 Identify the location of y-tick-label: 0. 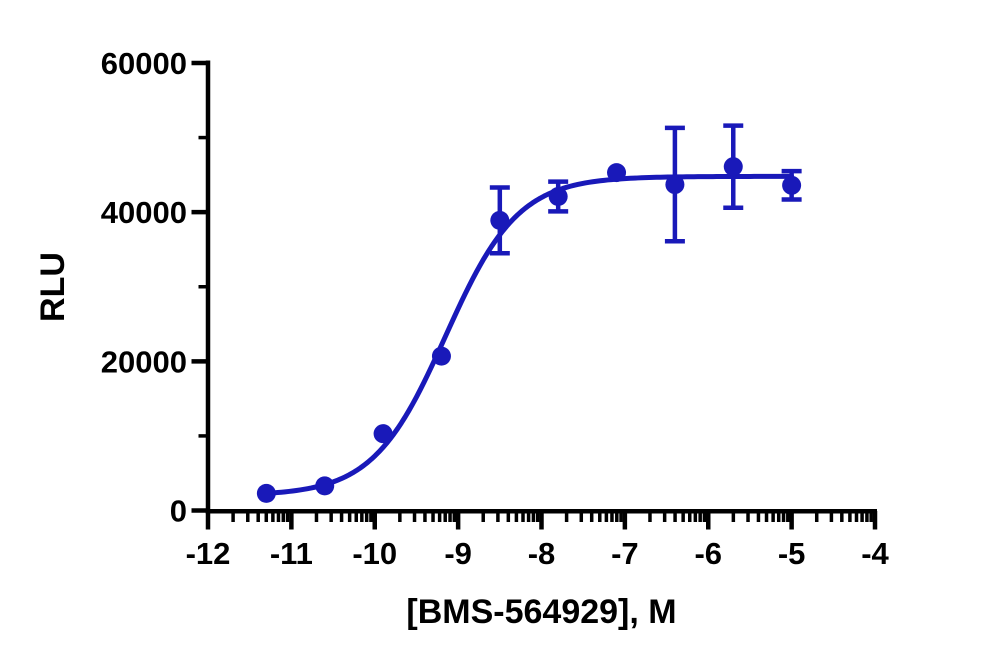
(178, 511).